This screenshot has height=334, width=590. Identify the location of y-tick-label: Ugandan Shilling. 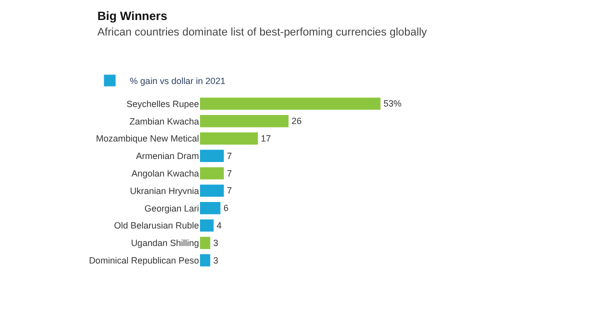
(164, 243).